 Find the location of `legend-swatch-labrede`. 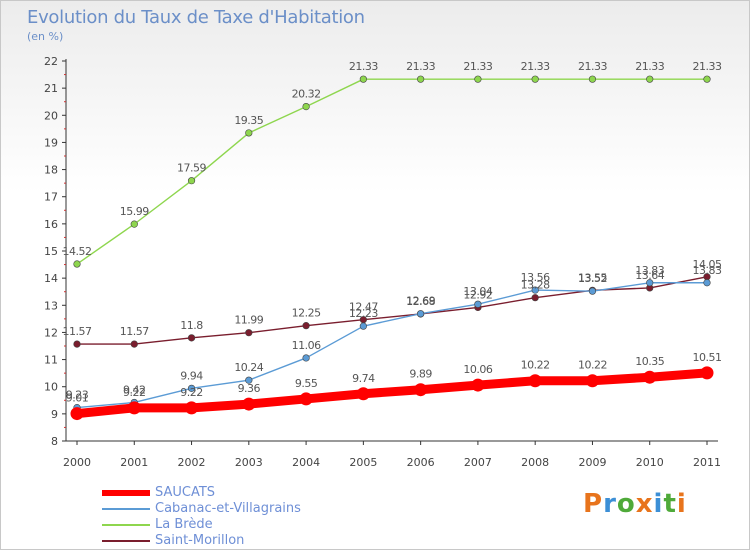

legend-swatch-labrede is located at coordinates (126, 525).